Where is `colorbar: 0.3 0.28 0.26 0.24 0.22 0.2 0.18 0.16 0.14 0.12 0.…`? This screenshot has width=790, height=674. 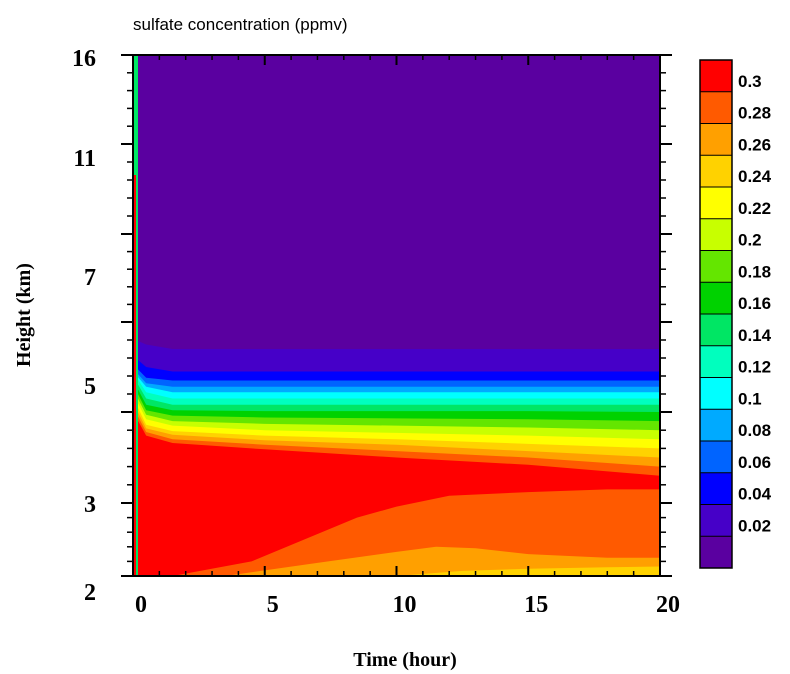 colorbar: 0.3 0.28 0.26 0.24 0.22 0.2 0.18 0.16 0.14 0.12 0.… is located at coordinates (735, 314).